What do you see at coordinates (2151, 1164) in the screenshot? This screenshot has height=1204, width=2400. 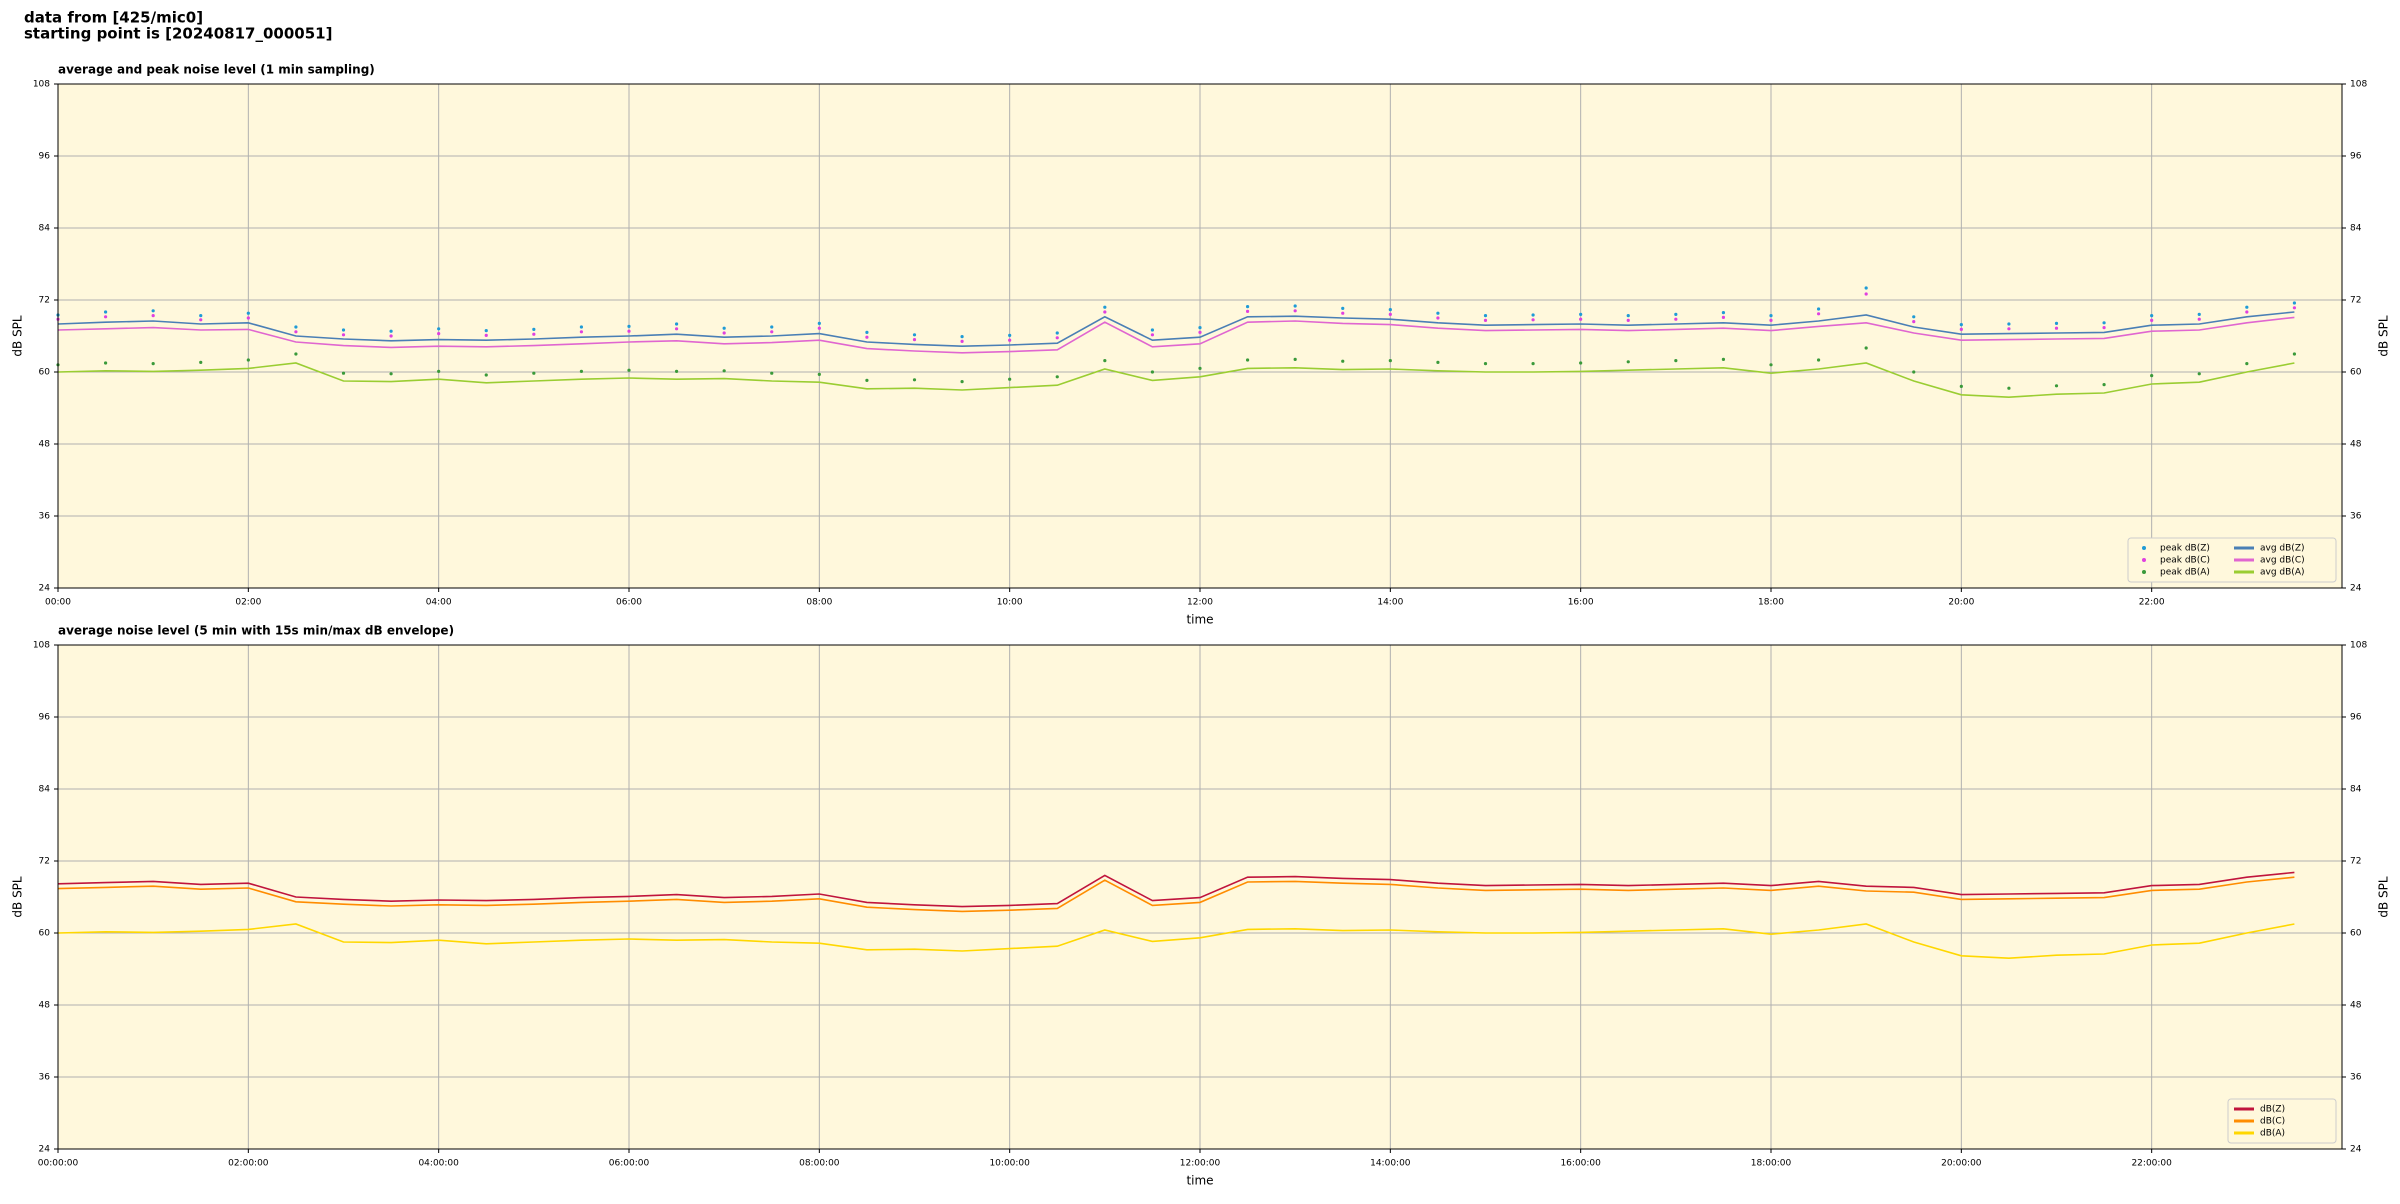 I see `x-tick-label: 22:00:00` at bounding box center [2151, 1164].